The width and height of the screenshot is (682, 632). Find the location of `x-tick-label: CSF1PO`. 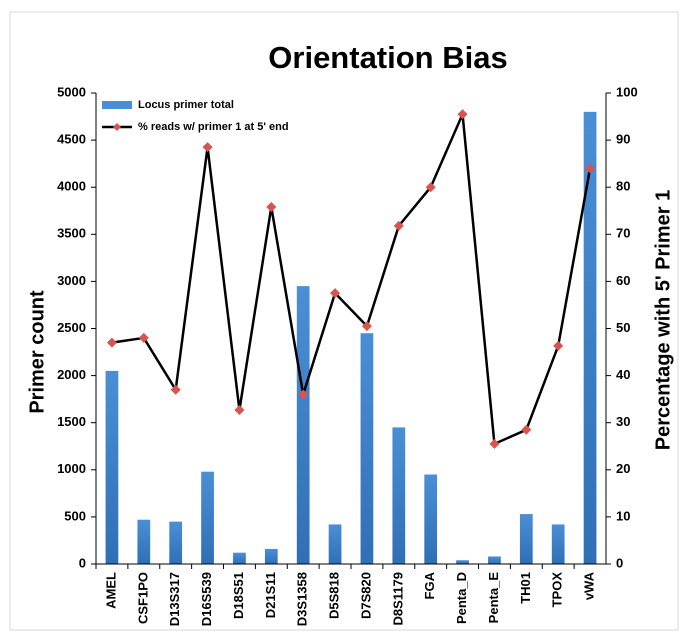

x-tick-label: CSF1PO is located at coordinates (142, 598).